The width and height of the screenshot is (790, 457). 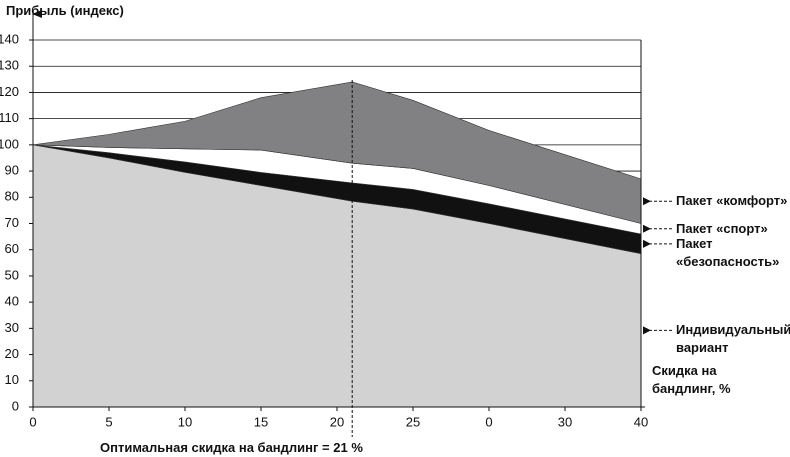 I want to click on y-tick-label: 140, so click(x=9, y=38).